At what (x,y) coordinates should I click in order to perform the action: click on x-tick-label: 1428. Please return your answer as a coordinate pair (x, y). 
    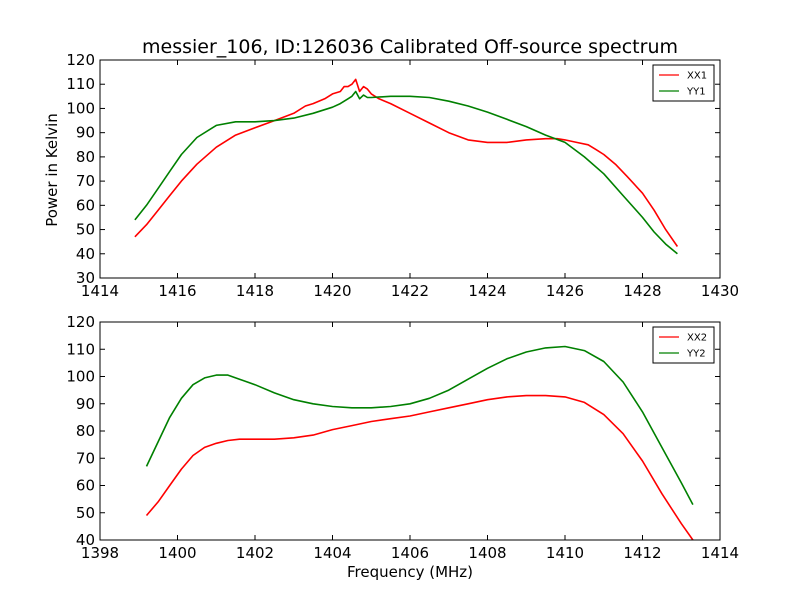
    Looking at the image, I should click on (642, 291).